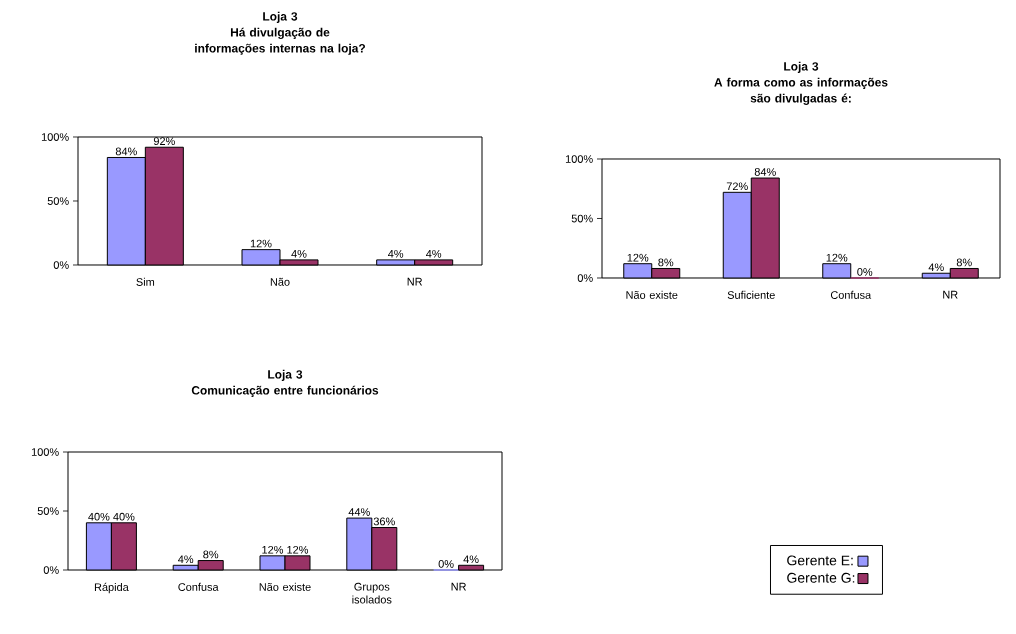 The height and width of the screenshot is (634, 1016). Describe the element at coordinates (737, 186) in the screenshot. I see `data-label: 72%` at that location.